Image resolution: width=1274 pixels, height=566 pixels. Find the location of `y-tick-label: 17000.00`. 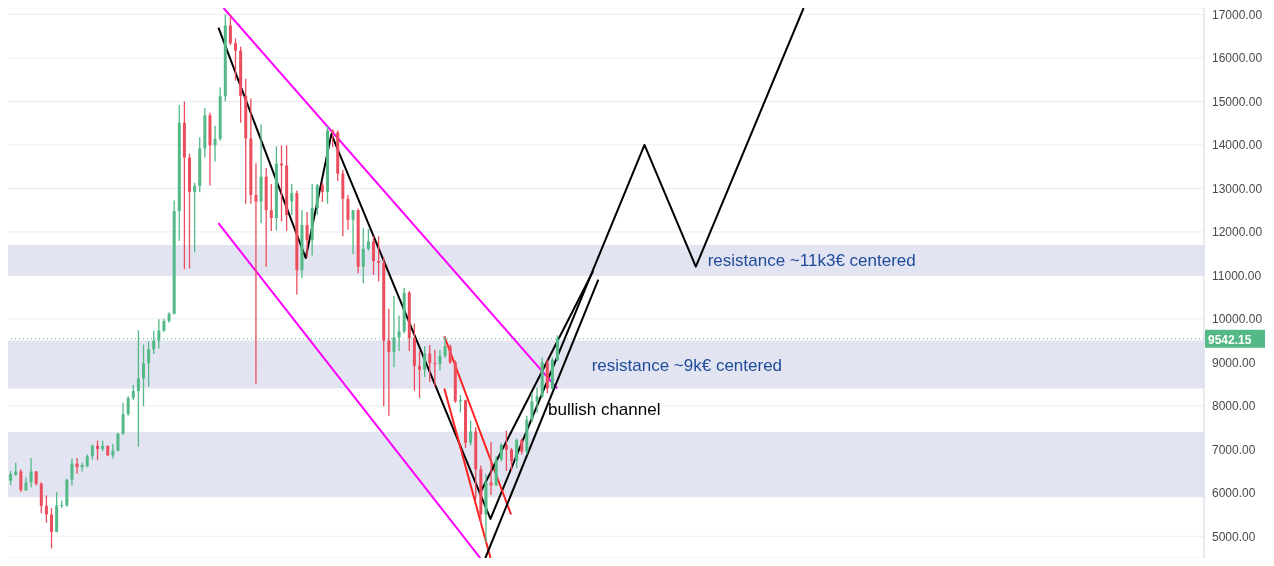

y-tick-label: 17000.00 is located at coordinates (1237, 14).